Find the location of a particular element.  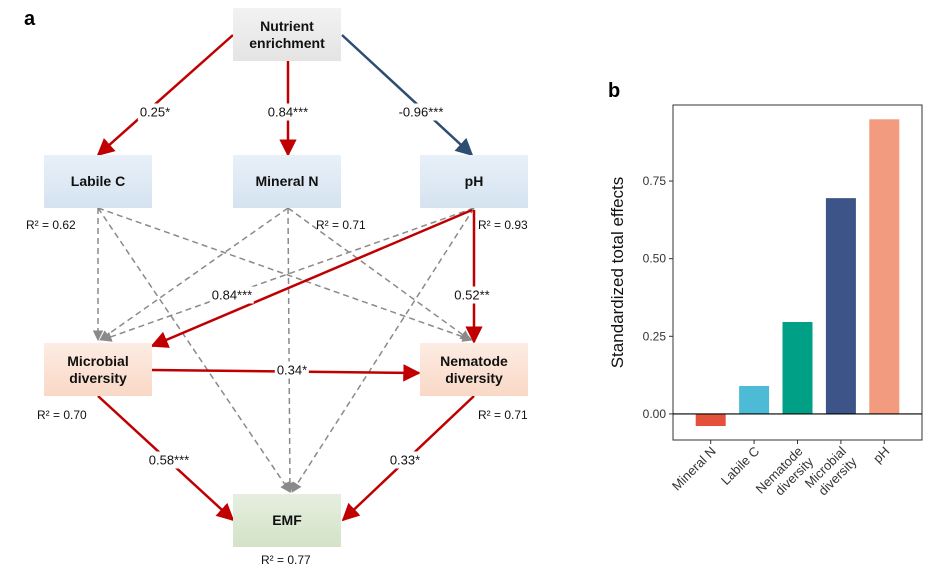

x-tick-label: Microbialdiversity is located at coordinates (831, 472).